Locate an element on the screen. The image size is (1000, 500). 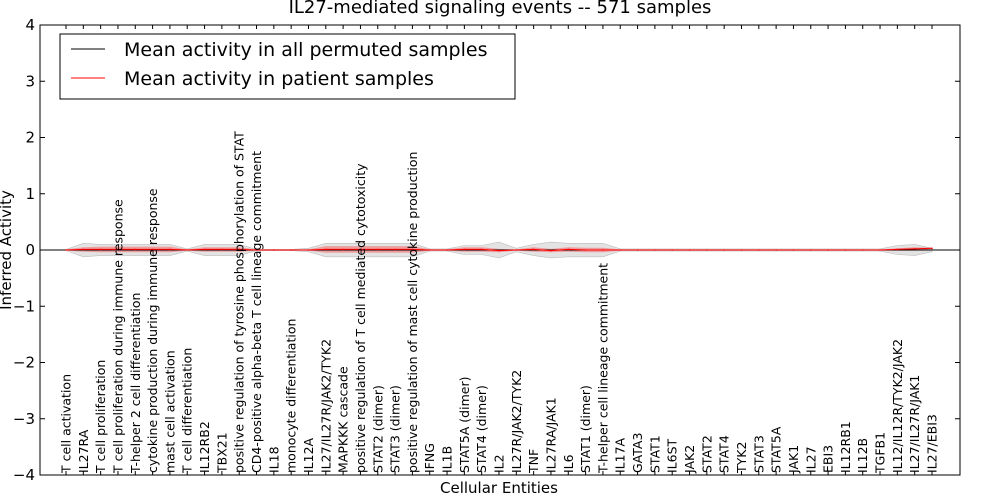
x-category-label: IL12/IL12R/TYK2/JAK2 is located at coordinates (897, 406).